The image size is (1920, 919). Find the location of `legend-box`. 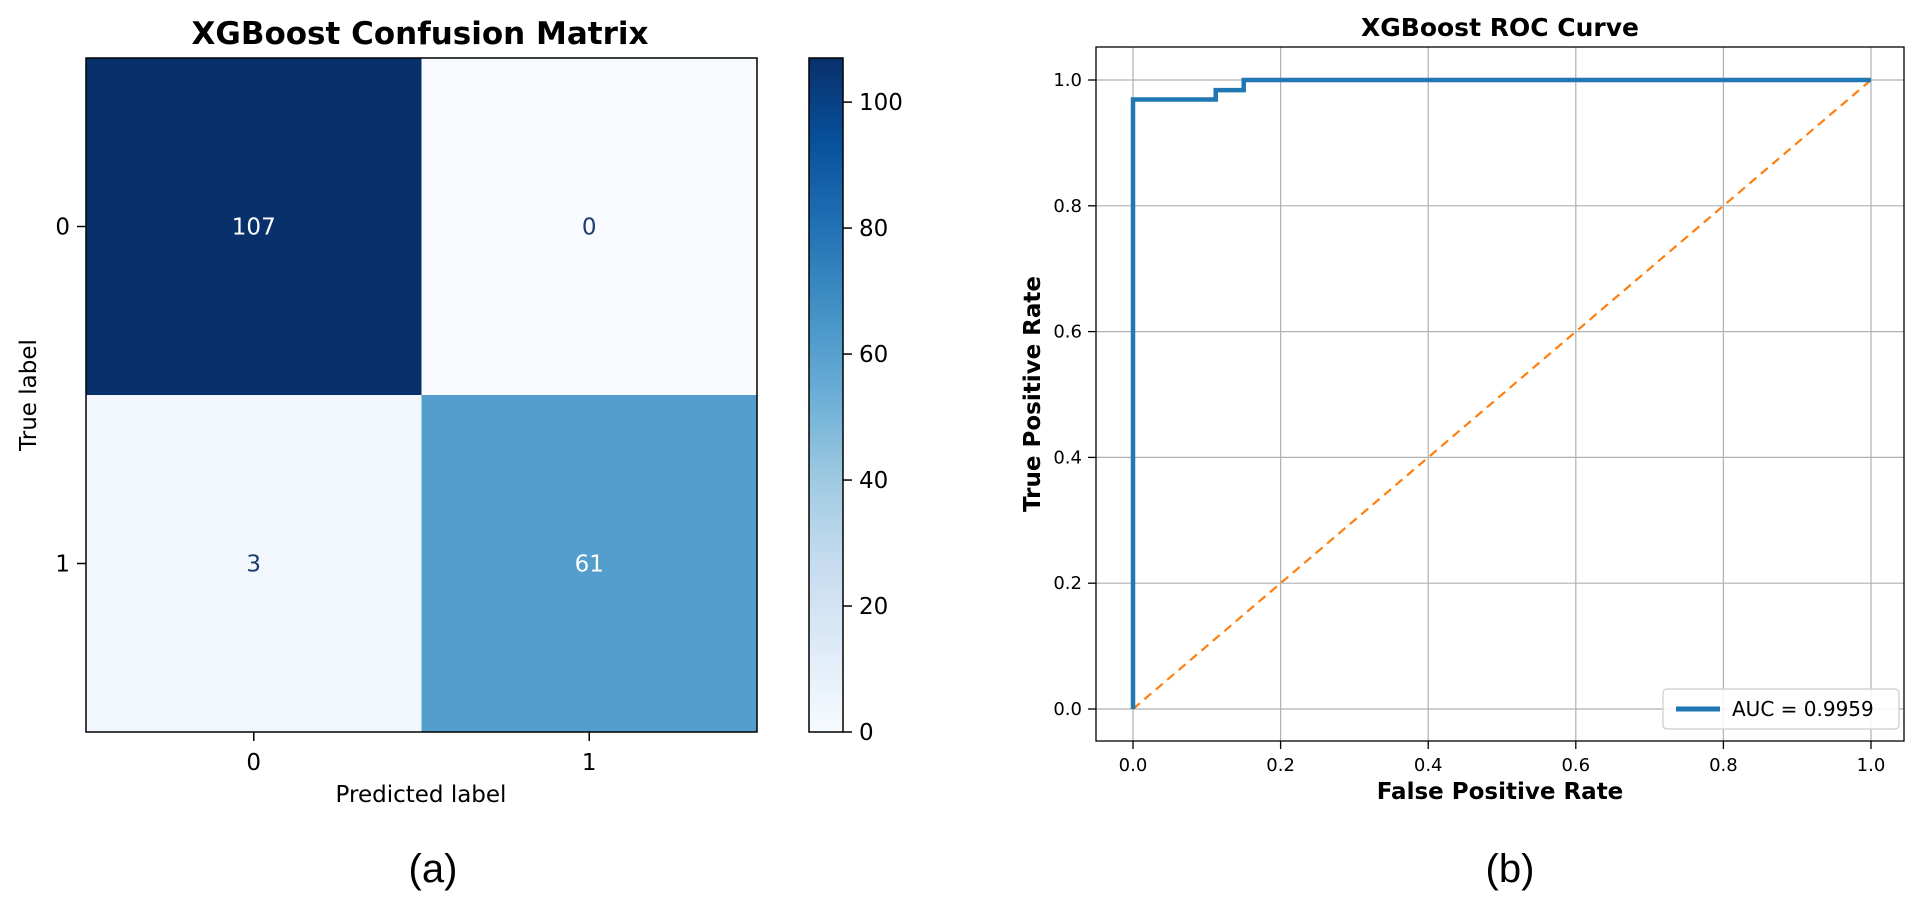

legend-box is located at coordinates (1781, 709).